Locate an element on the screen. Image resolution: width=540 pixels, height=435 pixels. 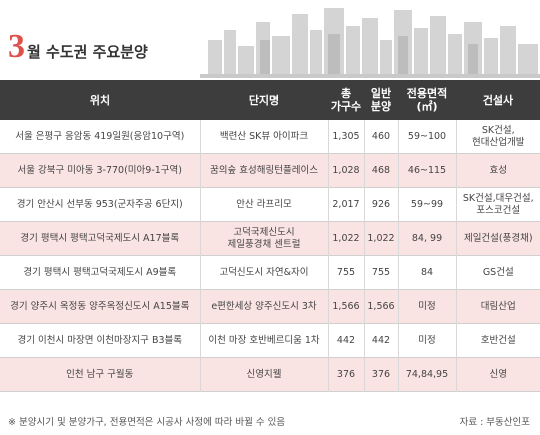
cell-builder: 효성 is located at coordinates (498, 170).